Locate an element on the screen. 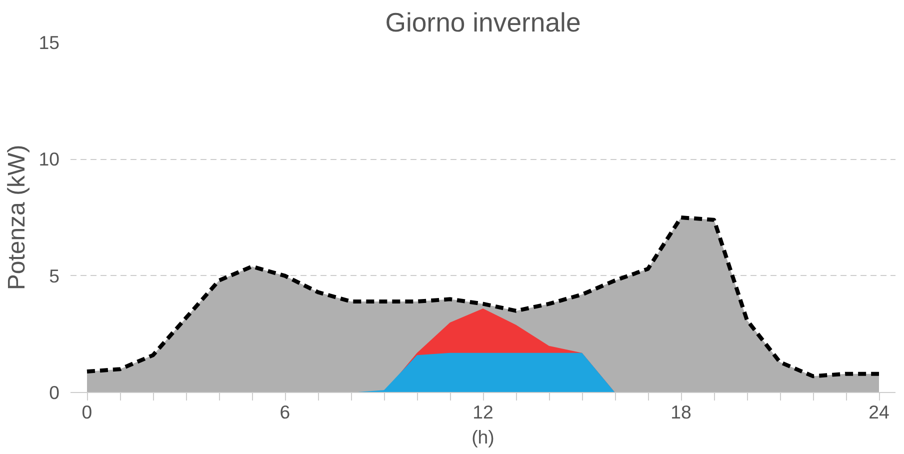 This screenshot has width=904, height=454. y-tick-label: 10 is located at coordinates (49, 159).